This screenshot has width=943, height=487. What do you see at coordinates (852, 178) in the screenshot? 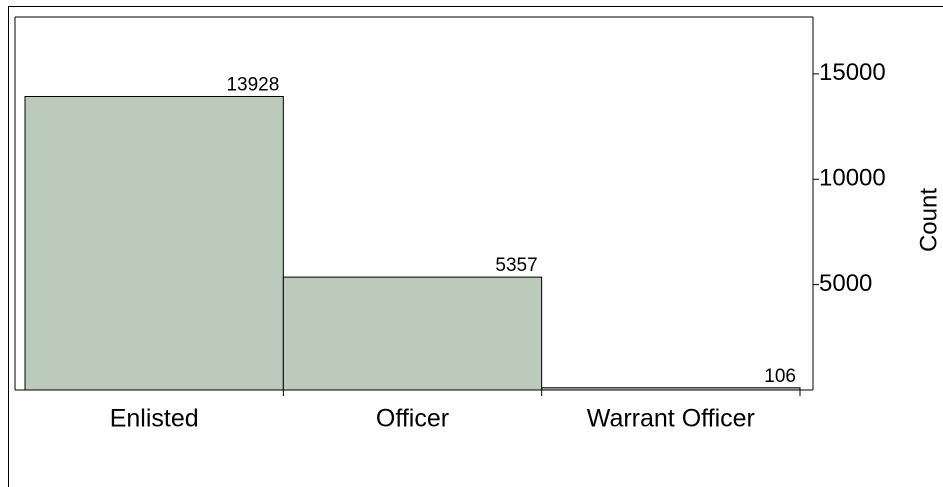
I see `y-tick-label: 10000` at bounding box center [852, 178].